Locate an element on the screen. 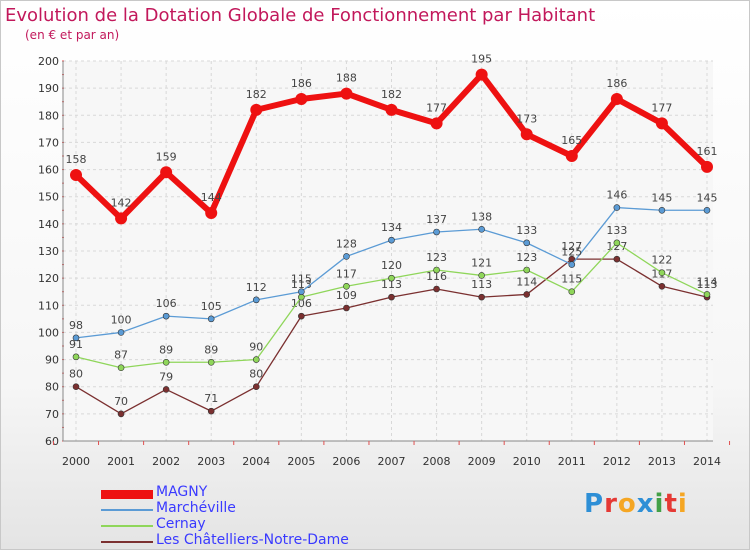 The image size is (750, 550). x-tick-label: 2010 is located at coordinates (527, 461).